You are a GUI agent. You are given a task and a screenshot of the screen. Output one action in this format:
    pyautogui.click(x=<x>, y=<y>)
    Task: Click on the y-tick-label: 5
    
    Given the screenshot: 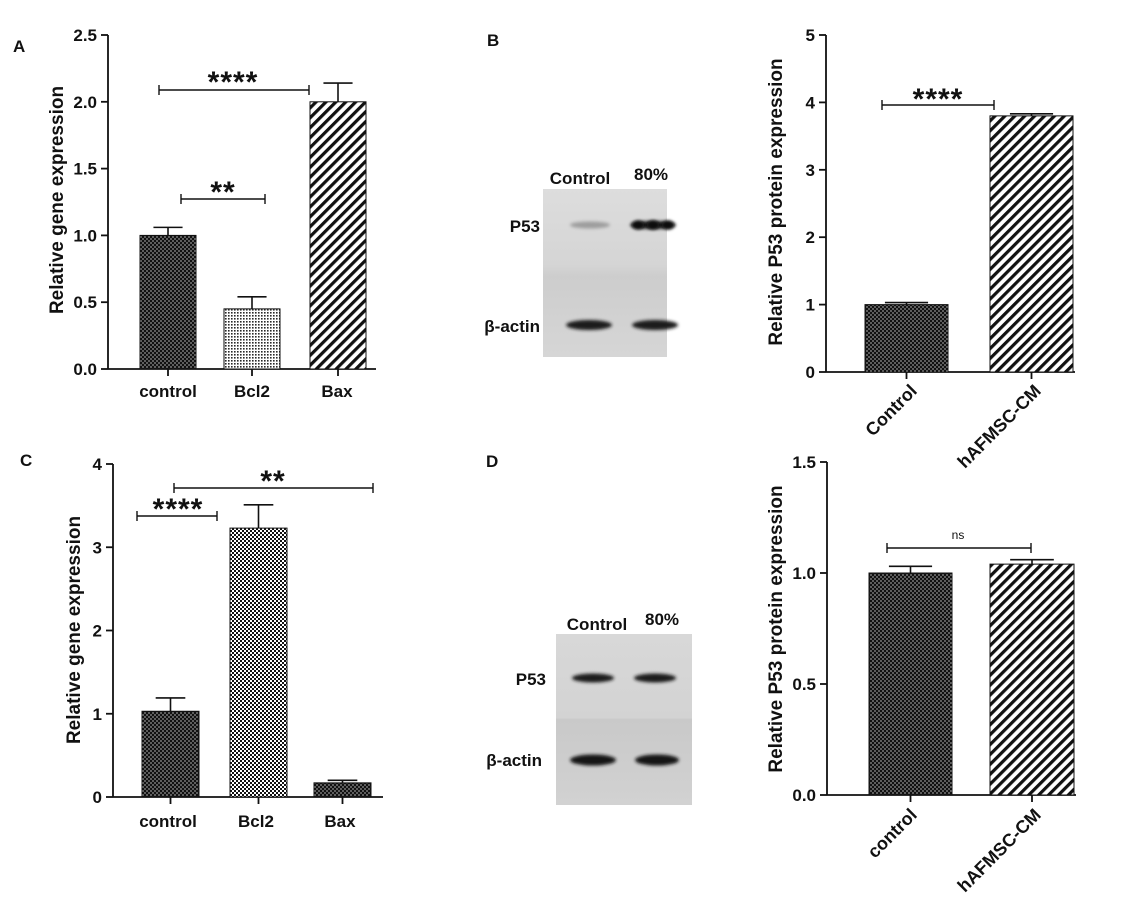 What is the action you would take?
    pyautogui.click(x=810, y=35)
    